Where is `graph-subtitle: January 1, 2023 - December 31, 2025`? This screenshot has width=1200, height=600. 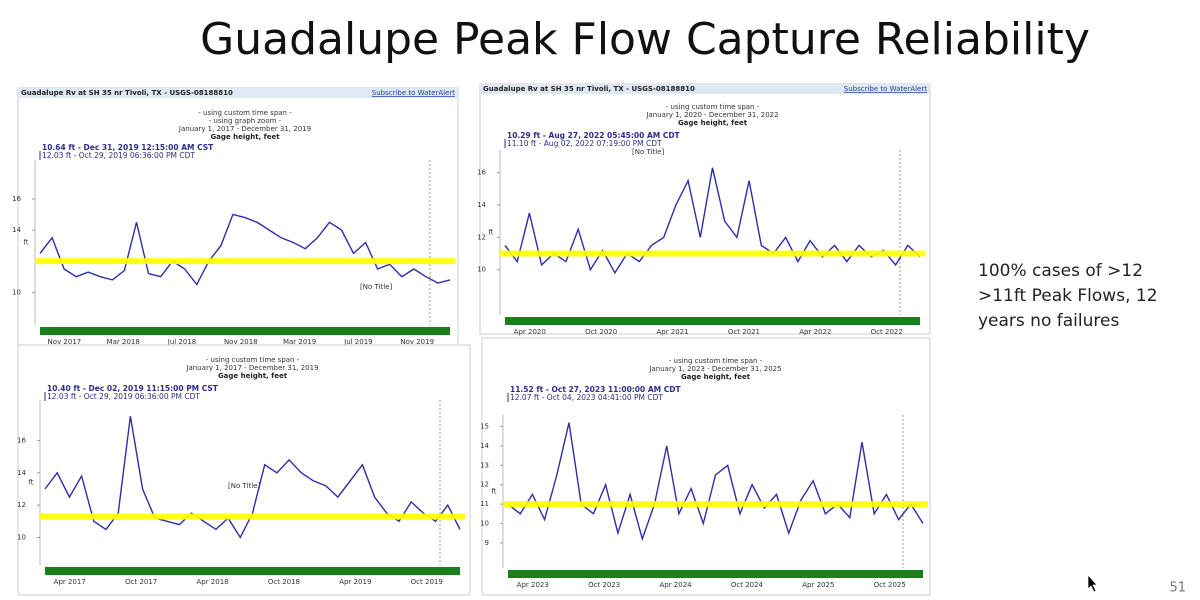 graph-subtitle: January 1, 2023 - December 31, 2025 is located at coordinates (714, 369).